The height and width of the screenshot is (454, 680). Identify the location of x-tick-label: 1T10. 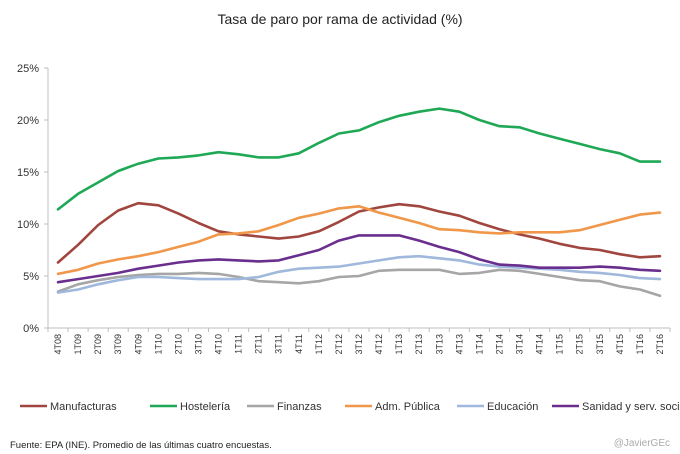
(158, 344).